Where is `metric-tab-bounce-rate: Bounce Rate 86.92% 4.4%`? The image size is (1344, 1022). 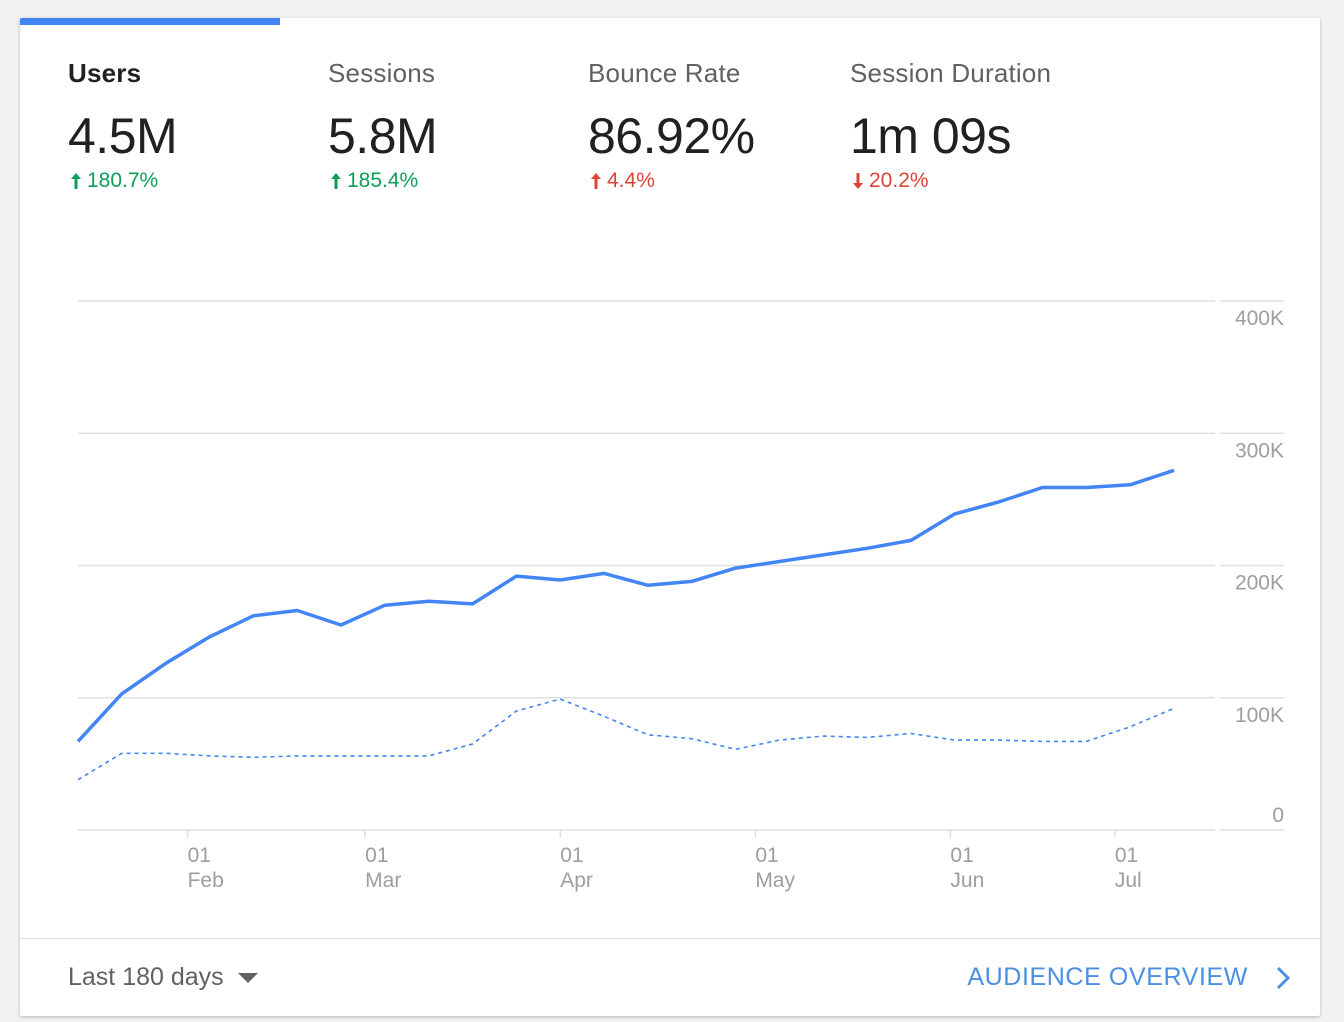 metric-tab-bounce-rate: Bounce Rate 86.92% 4.4% is located at coordinates (718, 125).